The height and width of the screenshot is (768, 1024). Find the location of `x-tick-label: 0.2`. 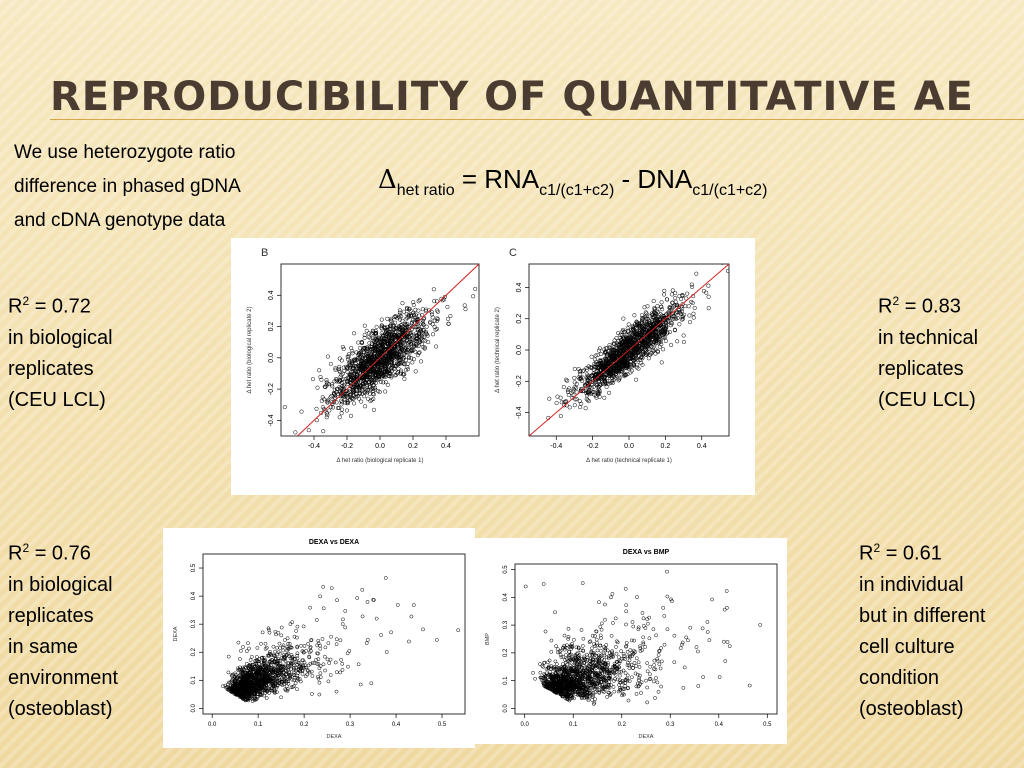

x-tick-label: 0.2 is located at coordinates (413, 446).